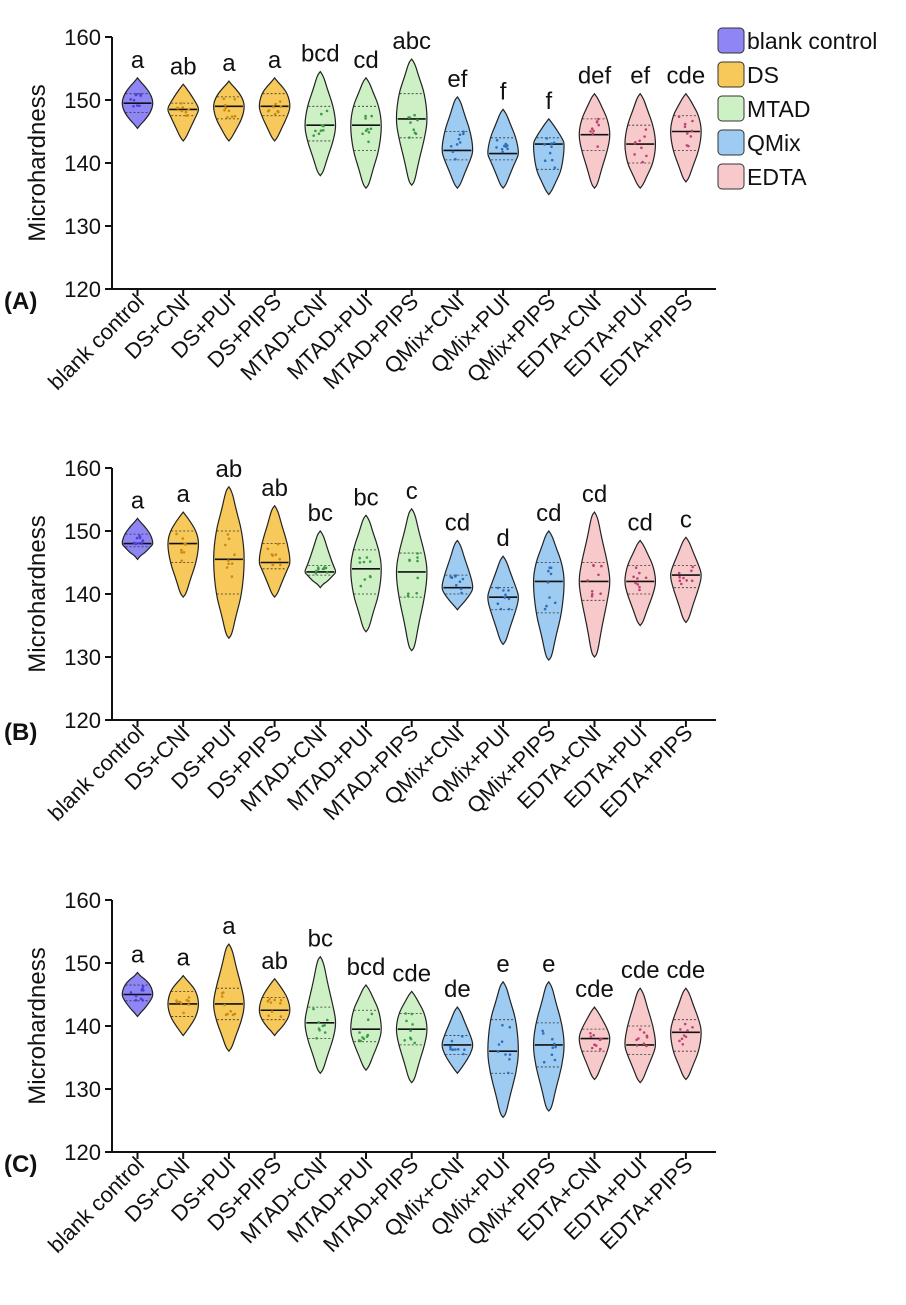 The height and width of the screenshot is (1305, 906). I want to click on violin-mtad-cni, so click(320, 1015).